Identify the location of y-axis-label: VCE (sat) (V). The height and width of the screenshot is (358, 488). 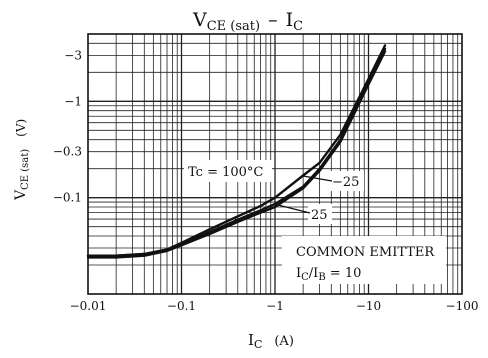
(22, 160).